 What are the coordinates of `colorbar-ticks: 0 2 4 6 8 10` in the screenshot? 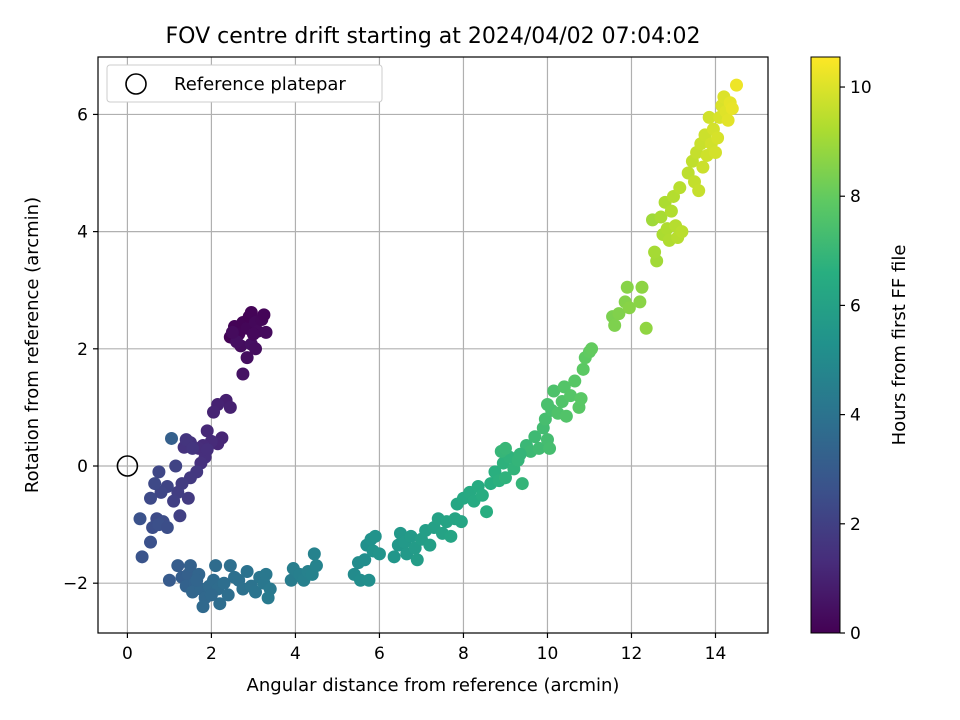 It's located at (856, 361).